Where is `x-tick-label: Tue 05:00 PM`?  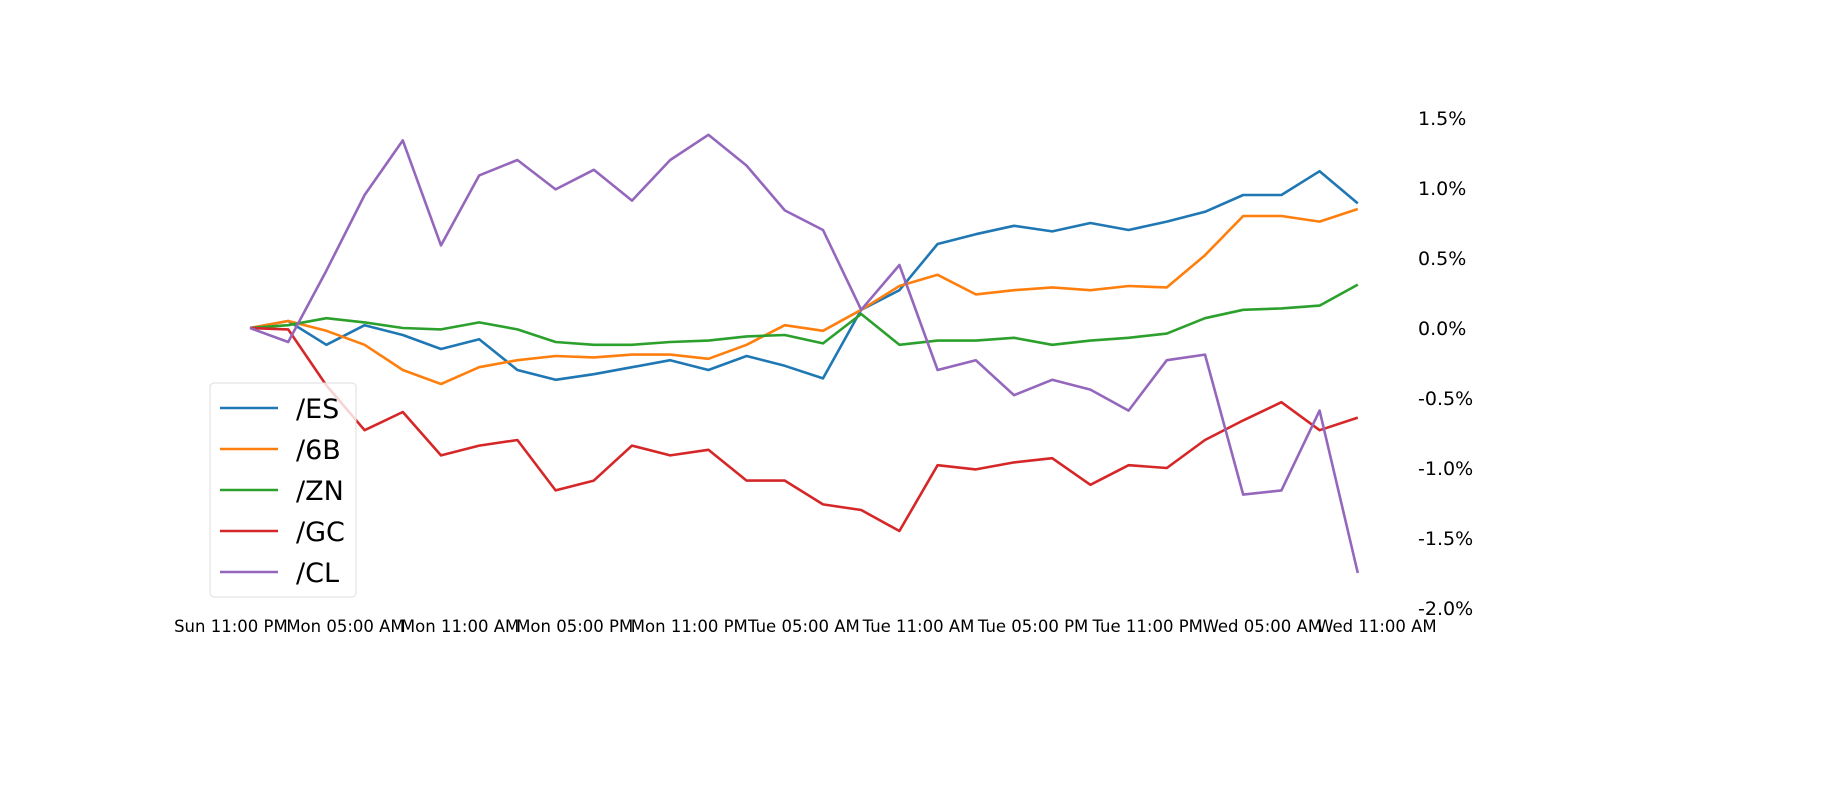
x-tick-label: Tue 05:00 PM is located at coordinates (1032, 626).